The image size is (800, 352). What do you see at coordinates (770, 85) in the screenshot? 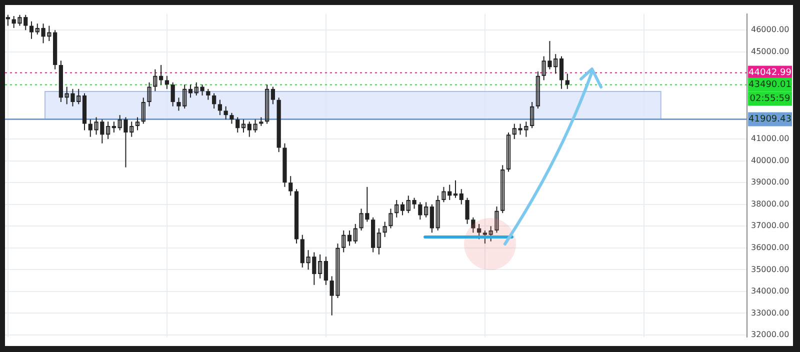
I see `ref-line-label: 43490.01` at bounding box center [770, 85].